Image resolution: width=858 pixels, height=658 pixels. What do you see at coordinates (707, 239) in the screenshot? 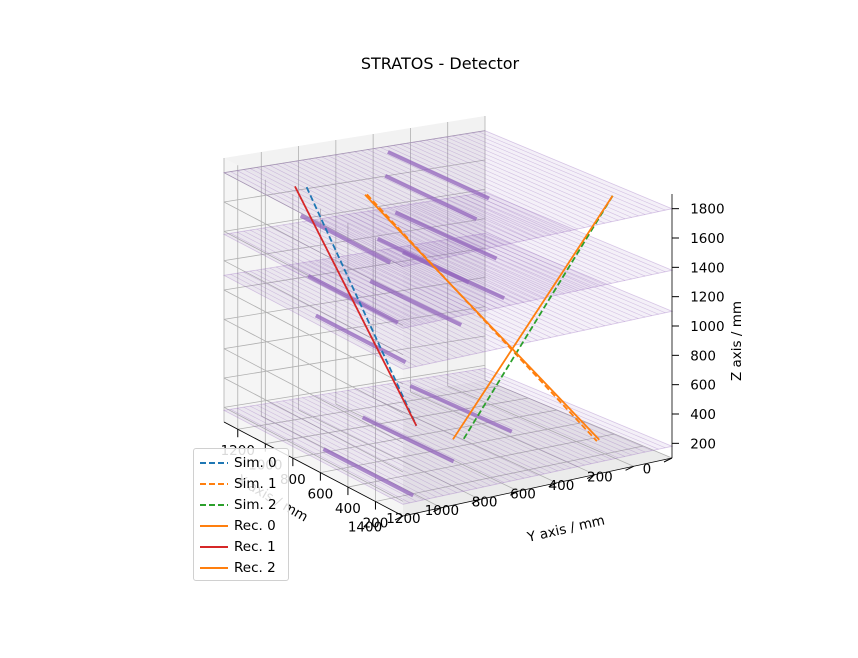
I see `z-tick-label: 1600` at bounding box center [707, 239].